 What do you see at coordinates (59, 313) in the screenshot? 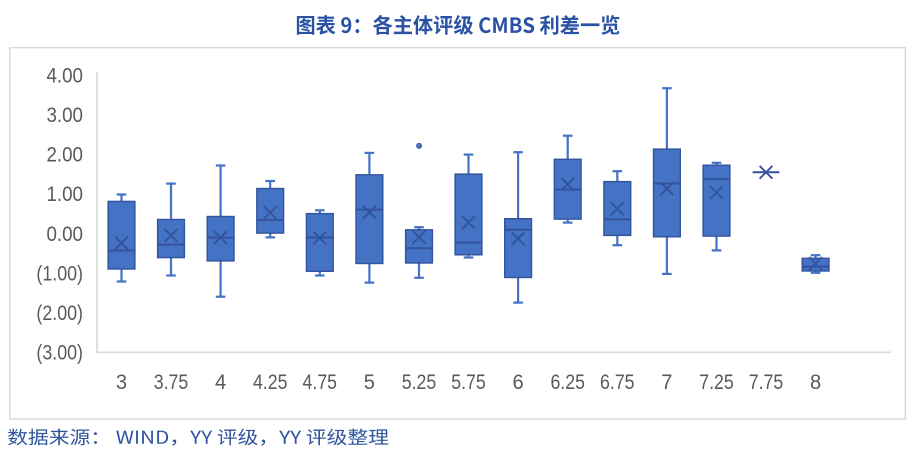
I see `svg-text: (2.00)` at bounding box center [59, 313].